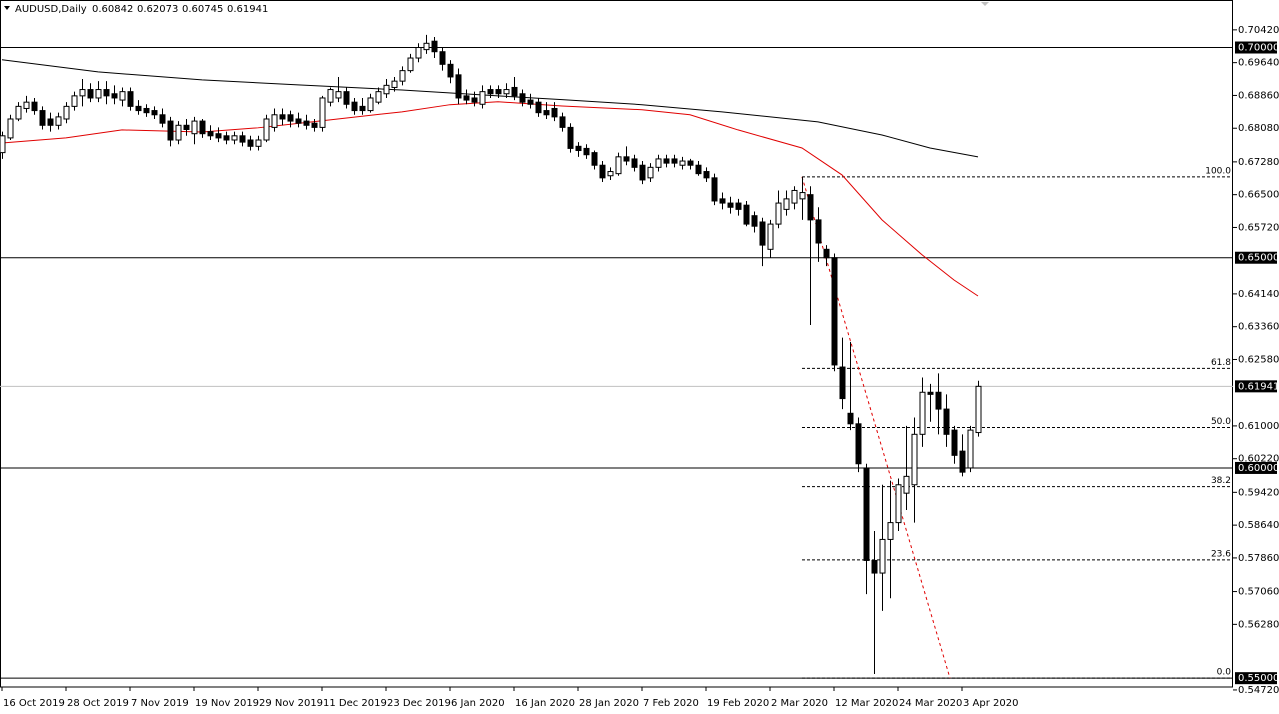 This screenshot has height=714, width=1279. Describe the element at coordinates (866, 703) in the screenshot. I see `x-tick-label: 12 Mar 2020` at that location.